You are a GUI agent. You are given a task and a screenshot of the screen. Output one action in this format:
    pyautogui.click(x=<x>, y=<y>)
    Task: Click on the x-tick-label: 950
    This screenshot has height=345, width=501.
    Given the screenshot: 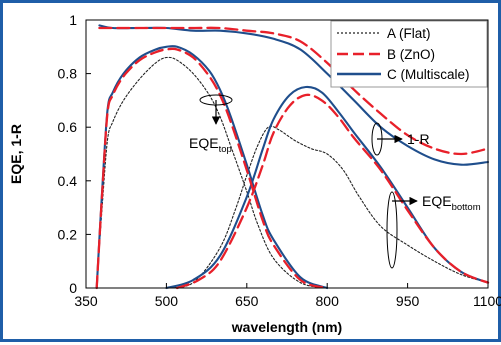 What is the action you would take?
    pyautogui.click(x=408, y=301)
    